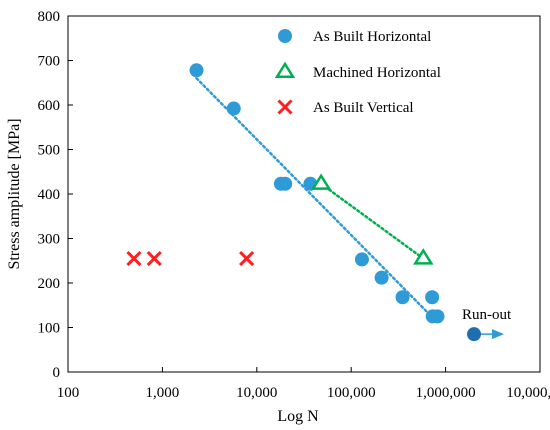 This screenshot has width=550, height=430. I want to click on legend-label: As Built Horizontal, so click(372, 37).